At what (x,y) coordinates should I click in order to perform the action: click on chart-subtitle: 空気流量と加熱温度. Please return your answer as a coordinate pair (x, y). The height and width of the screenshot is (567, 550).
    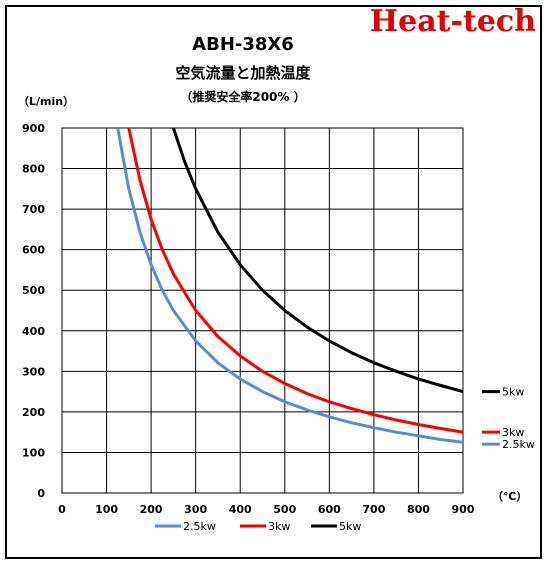
    Looking at the image, I should click on (243, 73).